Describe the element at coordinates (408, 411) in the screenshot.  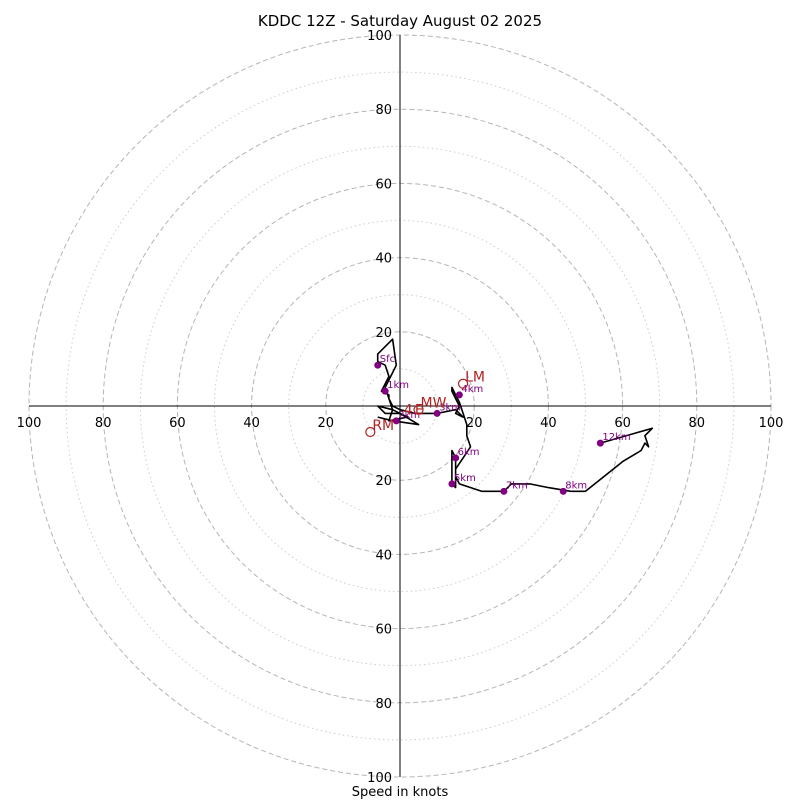
I see `extra-label: 4` at that location.